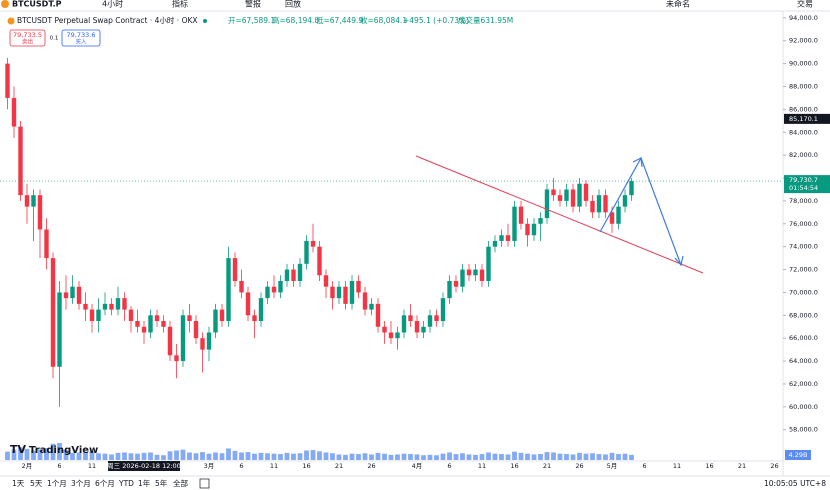 This screenshot has width=830, height=490. I want to click on calendar-icon, so click(204, 483).